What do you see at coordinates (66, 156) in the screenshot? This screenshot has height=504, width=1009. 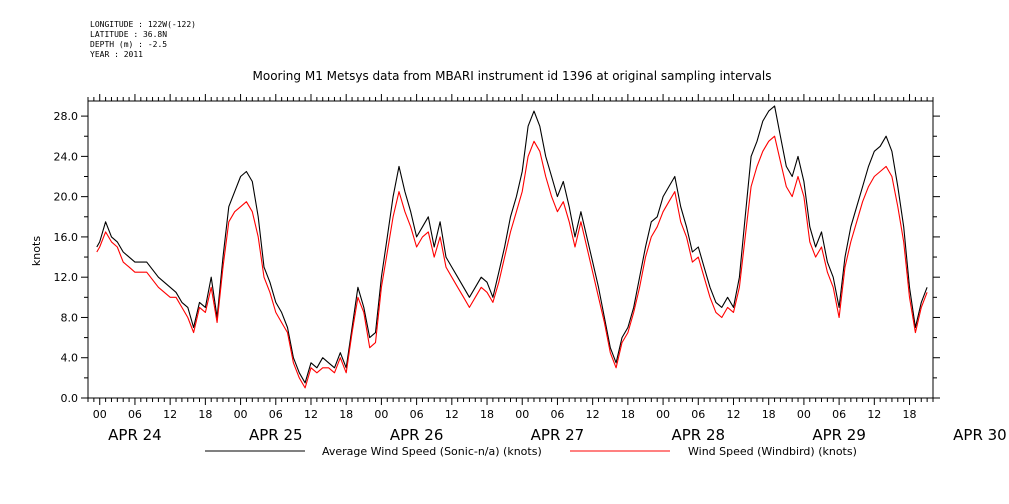 I see `y-tick-label: 24.0` at bounding box center [66, 156].